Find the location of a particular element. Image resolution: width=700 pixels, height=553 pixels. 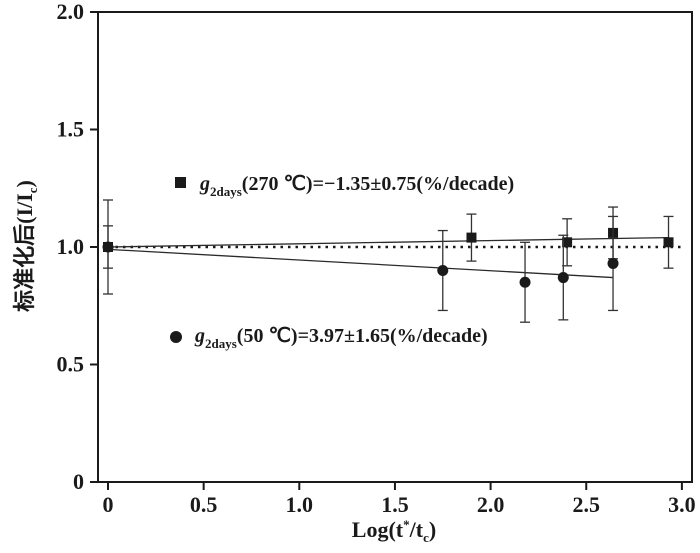

y-tick-label: 1.0 is located at coordinates (71, 246).